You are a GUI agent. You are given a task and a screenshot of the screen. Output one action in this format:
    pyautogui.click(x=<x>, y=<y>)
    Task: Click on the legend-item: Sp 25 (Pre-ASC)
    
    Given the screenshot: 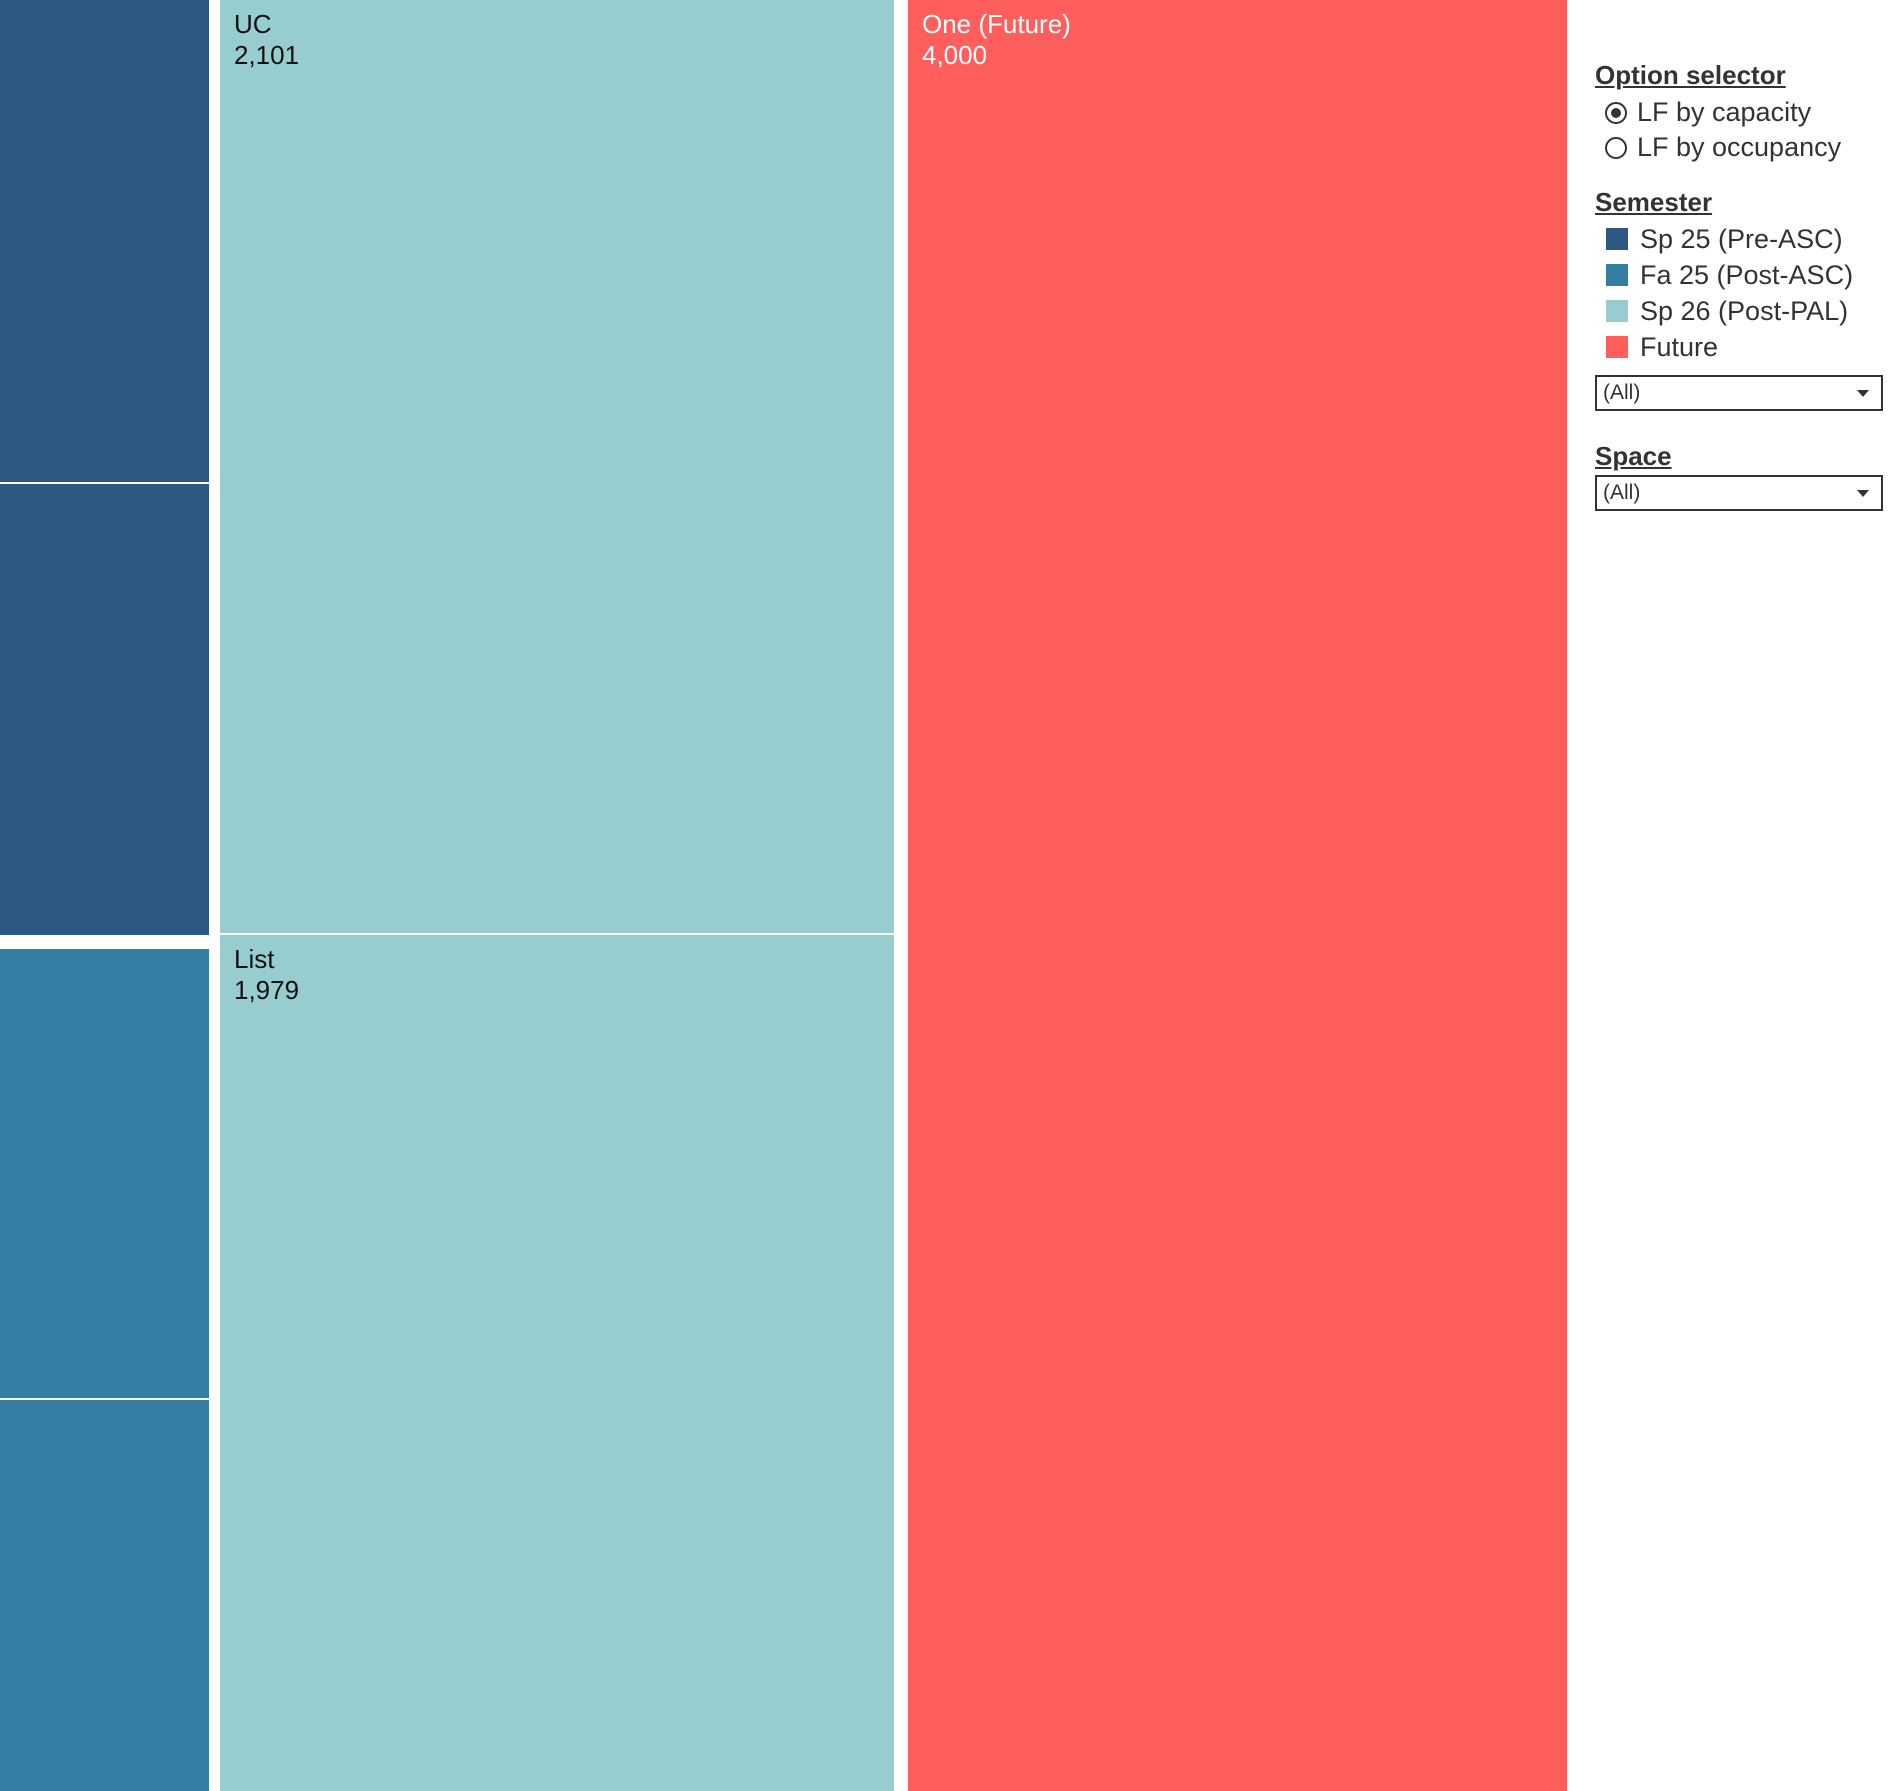 What is the action you would take?
    pyautogui.click(x=1745, y=239)
    